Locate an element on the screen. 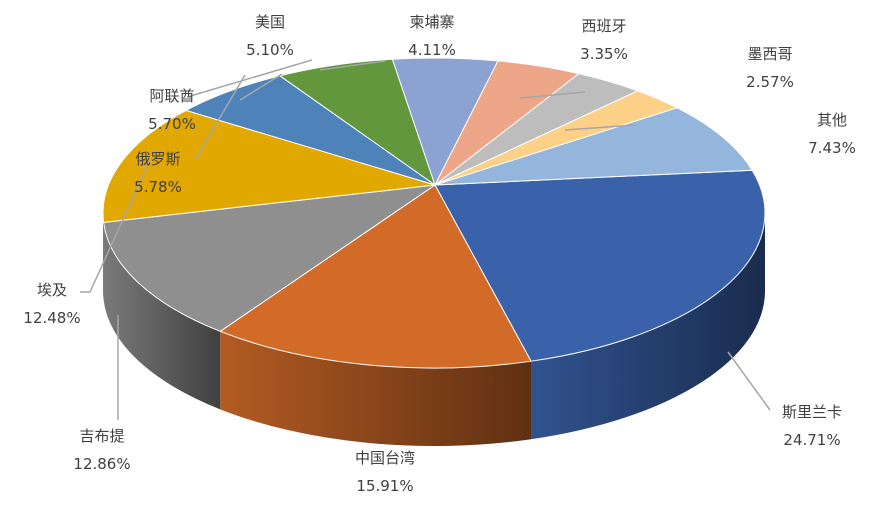 The width and height of the screenshot is (869, 509). leader-line-usa is located at coordinates (261, 87).